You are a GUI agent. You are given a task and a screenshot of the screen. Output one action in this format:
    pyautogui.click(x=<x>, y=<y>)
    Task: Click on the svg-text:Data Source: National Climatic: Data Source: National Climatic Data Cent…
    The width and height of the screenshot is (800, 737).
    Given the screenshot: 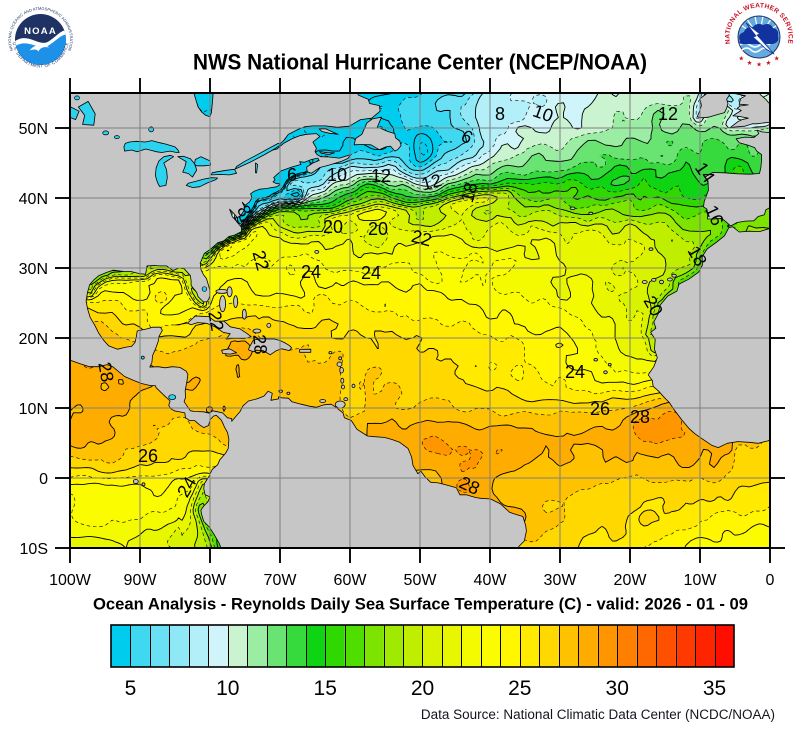 What is the action you would take?
    pyautogui.click(x=598, y=714)
    